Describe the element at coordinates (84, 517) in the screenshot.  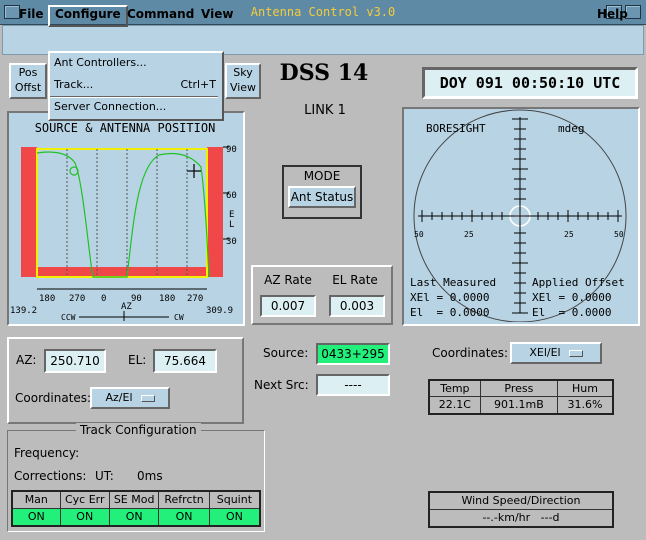
I see `cyc-err-toggle: ON` at that location.